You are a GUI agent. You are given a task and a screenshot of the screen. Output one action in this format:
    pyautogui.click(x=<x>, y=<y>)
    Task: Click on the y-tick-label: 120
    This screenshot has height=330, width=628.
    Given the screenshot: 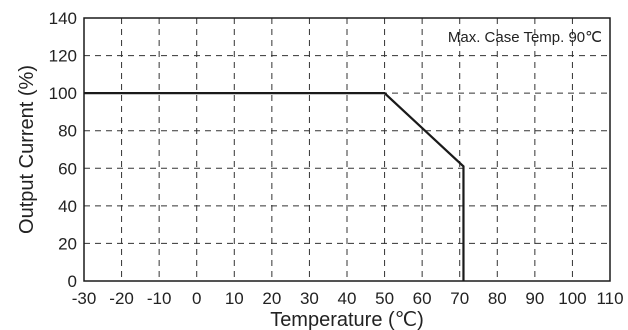 What is the action you would take?
    pyautogui.click(x=63, y=56)
    